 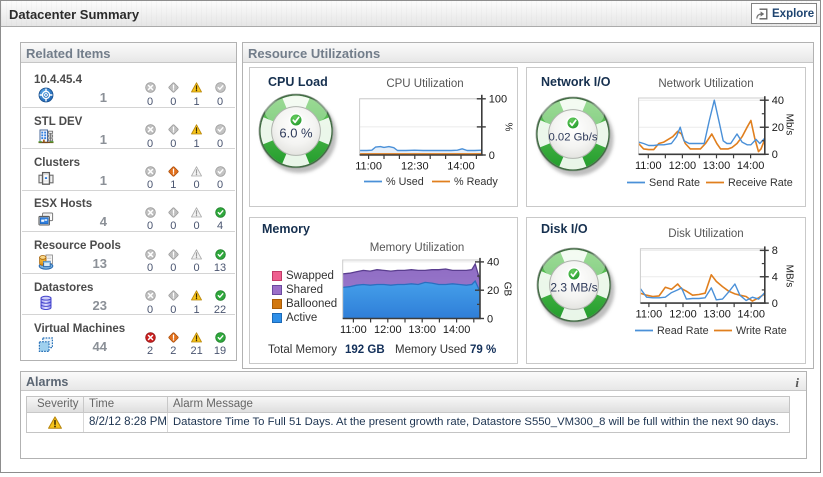 I want to click on svg-text: 8, so click(x=775, y=251).